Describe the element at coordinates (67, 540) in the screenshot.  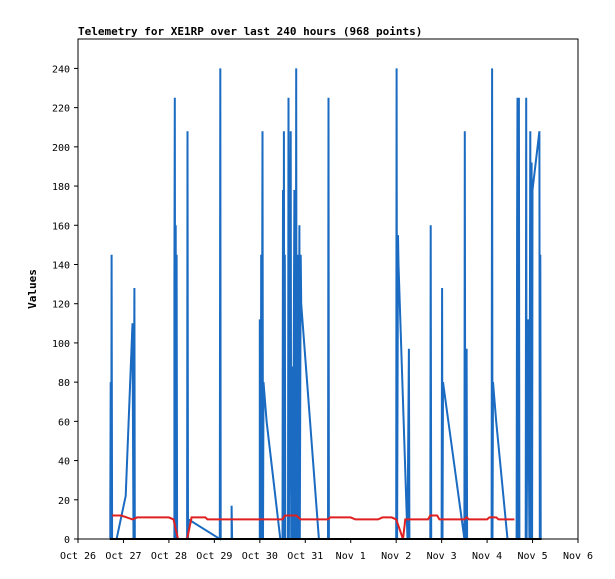
I see `y-tick-label: 0` at that location.